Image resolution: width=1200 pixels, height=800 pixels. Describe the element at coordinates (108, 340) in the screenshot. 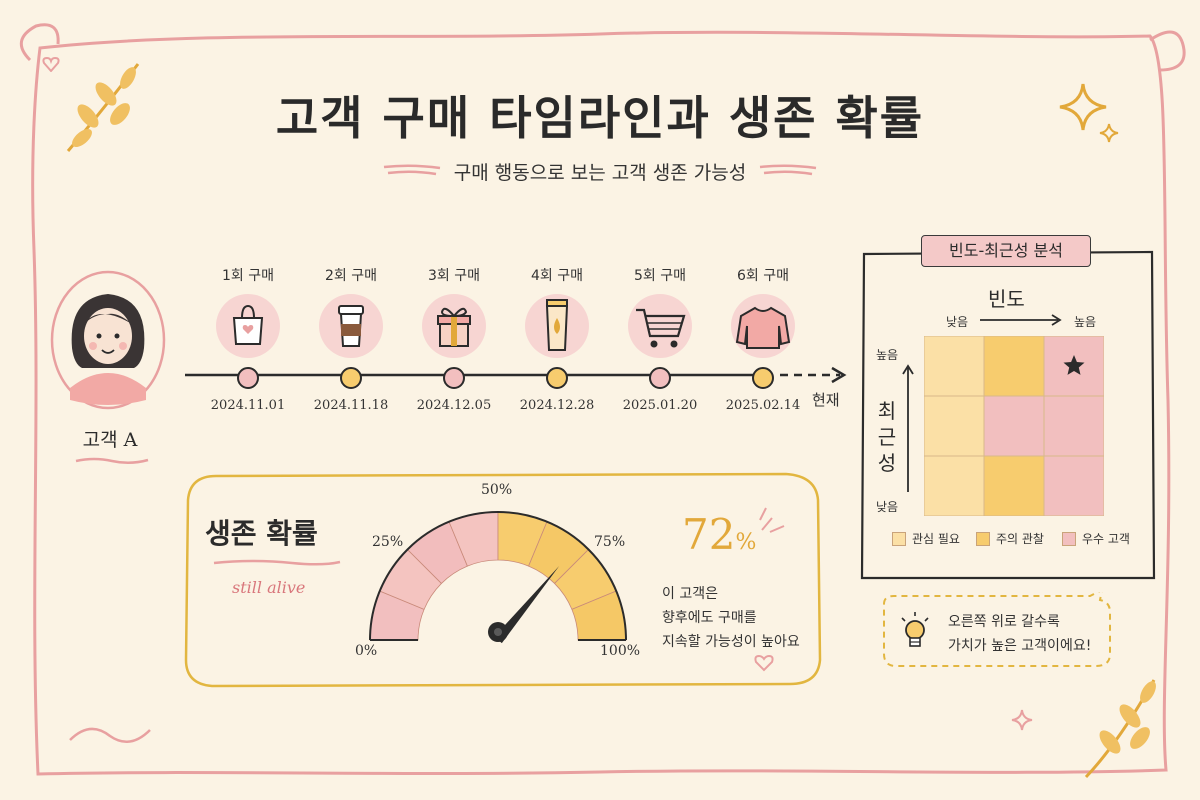

I see `avatar` at that location.